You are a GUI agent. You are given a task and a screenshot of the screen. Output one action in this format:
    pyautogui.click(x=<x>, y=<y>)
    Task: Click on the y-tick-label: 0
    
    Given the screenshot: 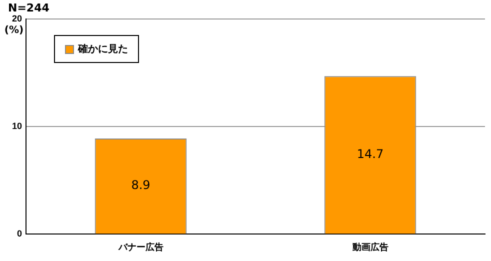 What is the action you would take?
    pyautogui.click(x=19, y=233)
    